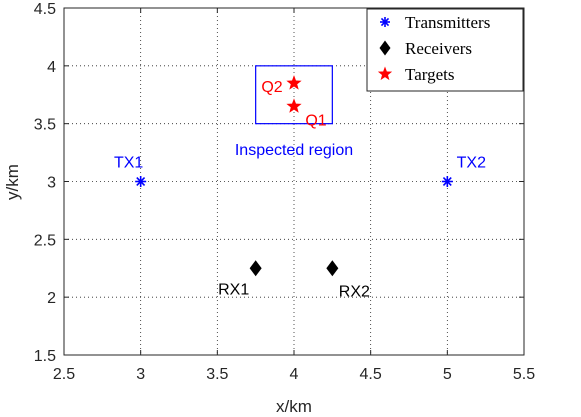 The height and width of the screenshot is (417, 581). What do you see at coordinates (524, 374) in the screenshot?
I see `x-tick-label: 5.5` at bounding box center [524, 374].